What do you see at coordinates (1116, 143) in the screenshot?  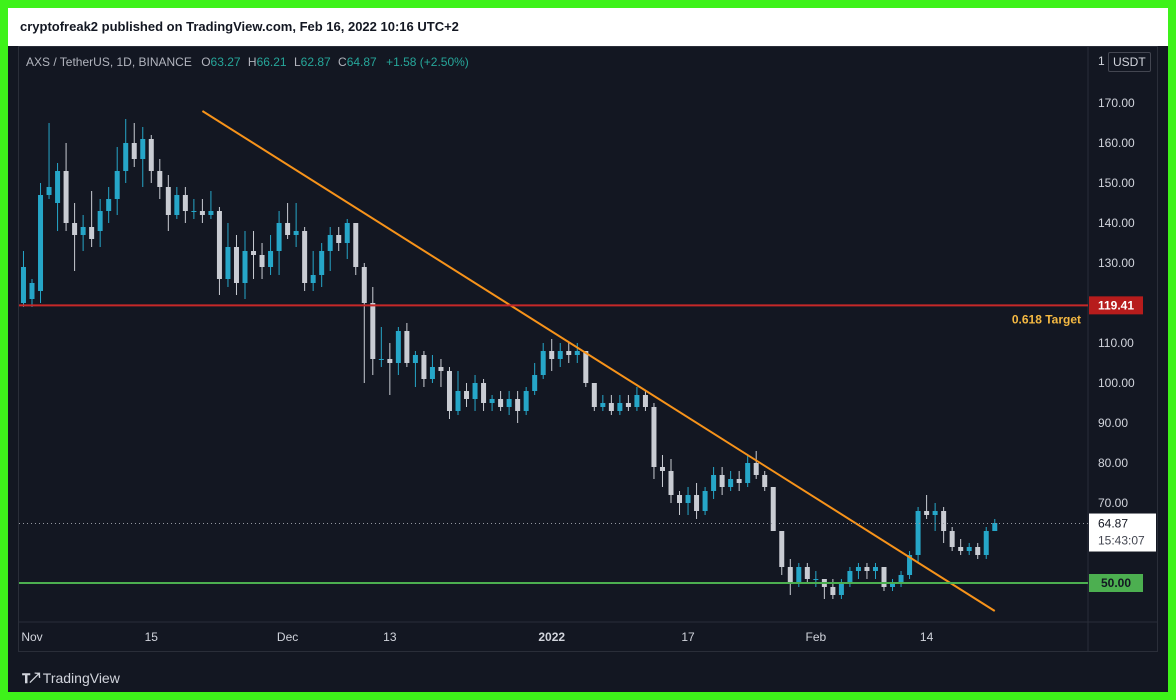 I see `y-tick-label: 160.00` at bounding box center [1116, 143].